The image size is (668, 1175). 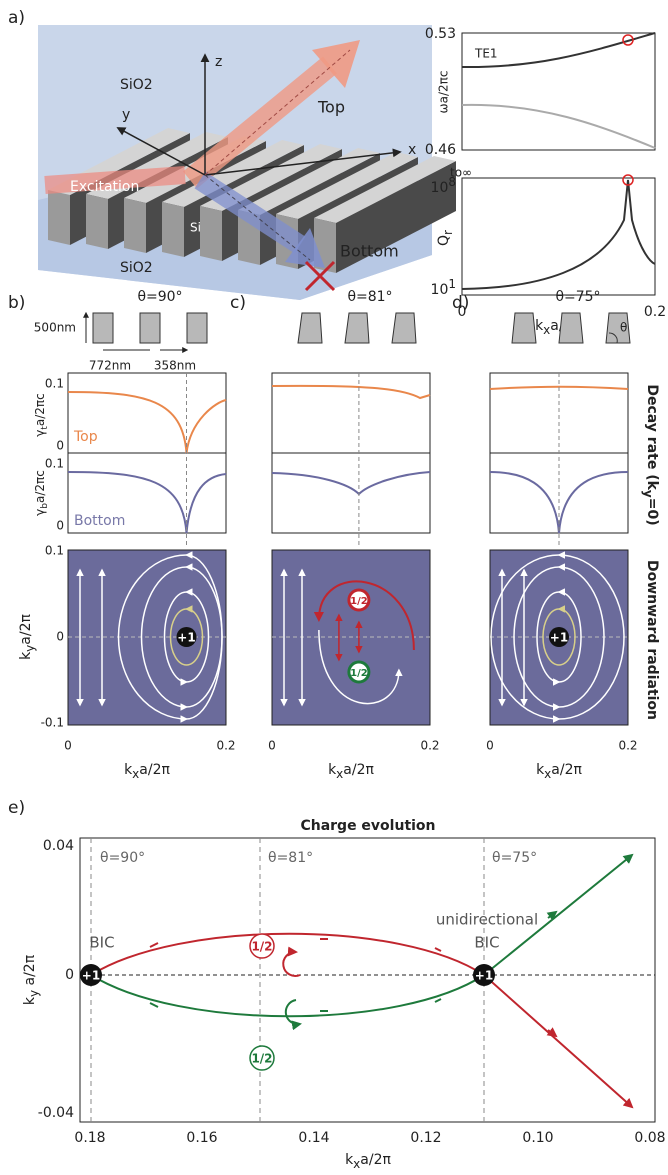 What do you see at coordinates (89, 1138) in the screenshot?
I see `tick-label: 0.18` at bounding box center [89, 1138].